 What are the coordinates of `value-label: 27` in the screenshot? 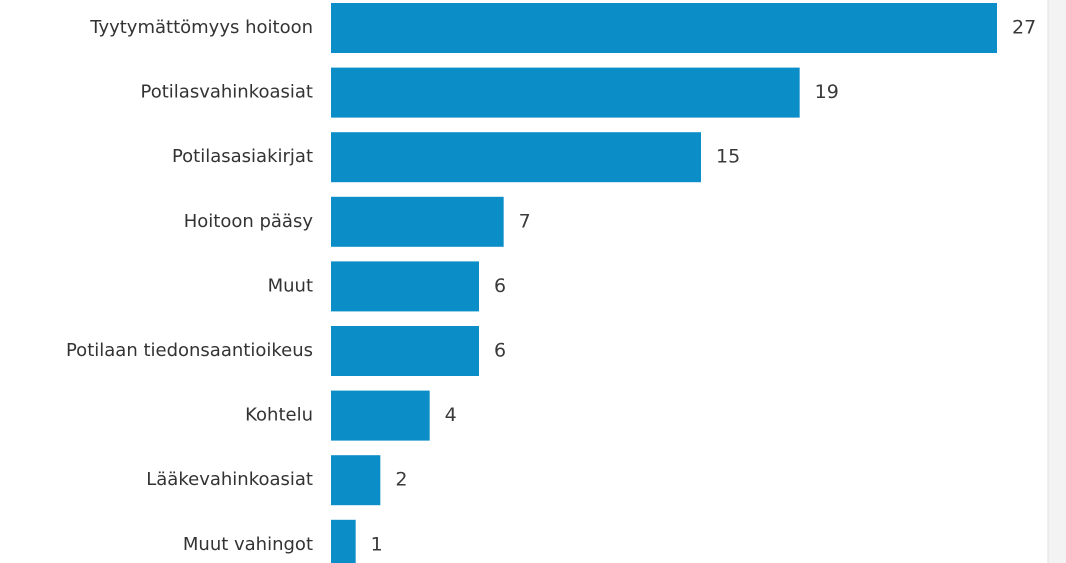 It's located at (1024, 28).